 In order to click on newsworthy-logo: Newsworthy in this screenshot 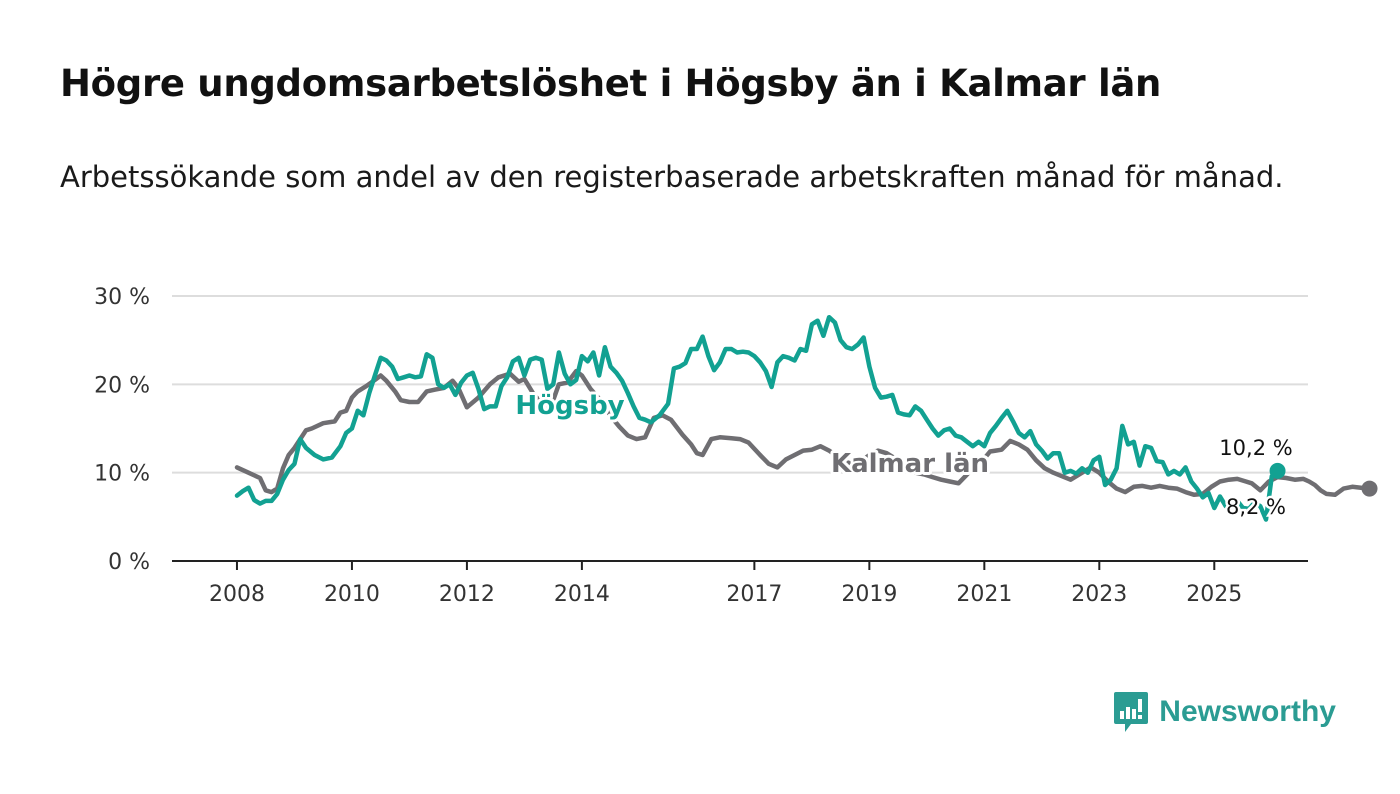, I will do `click(1224, 712)`.